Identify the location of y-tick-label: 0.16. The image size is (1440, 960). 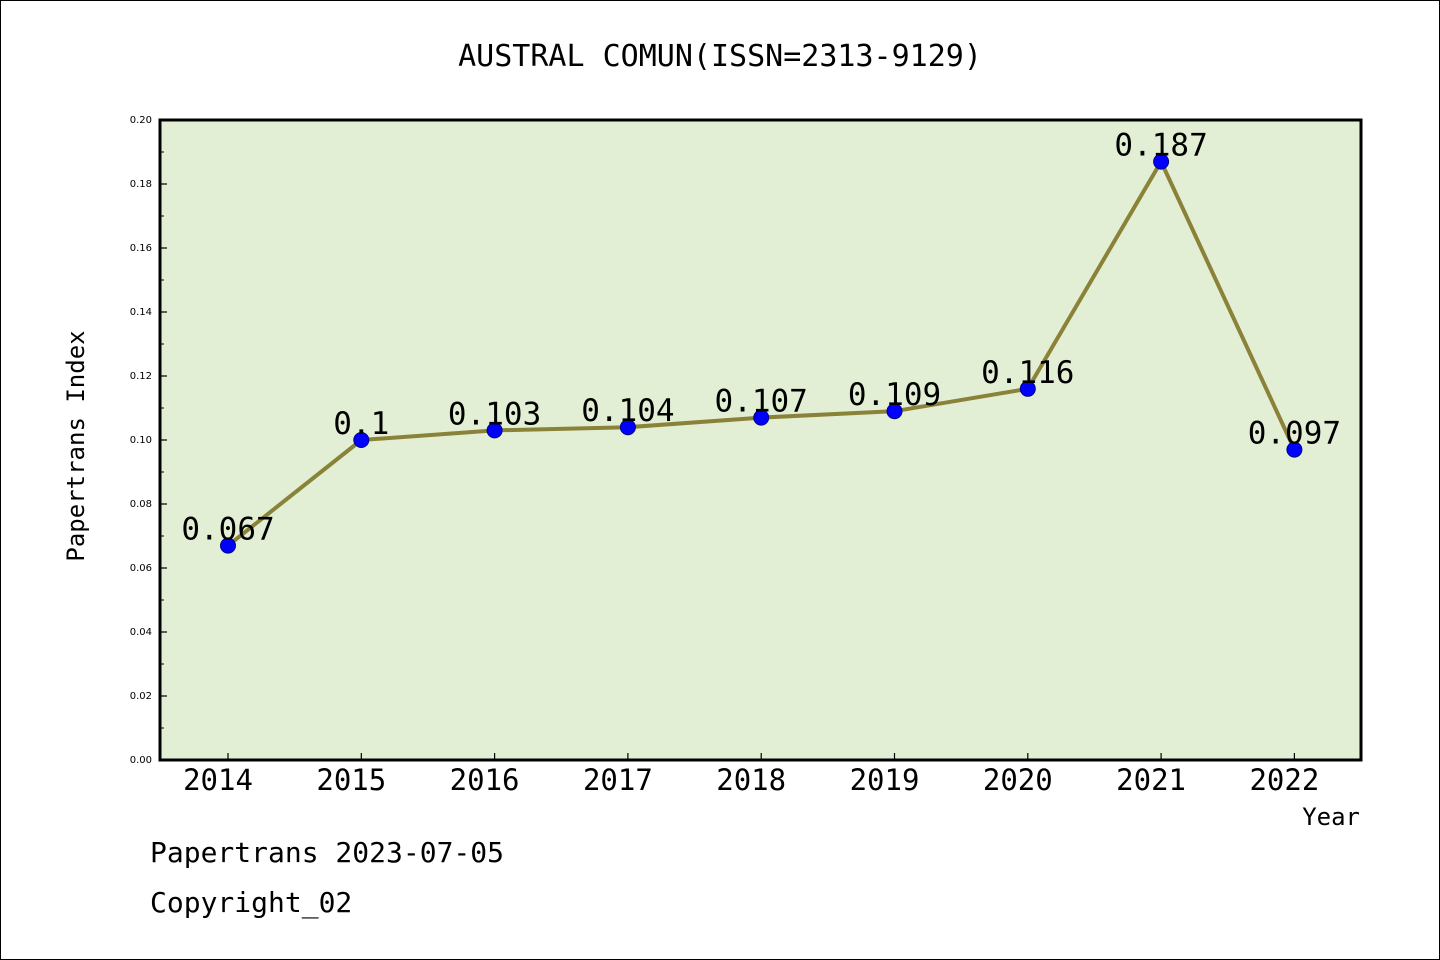
(141, 248).